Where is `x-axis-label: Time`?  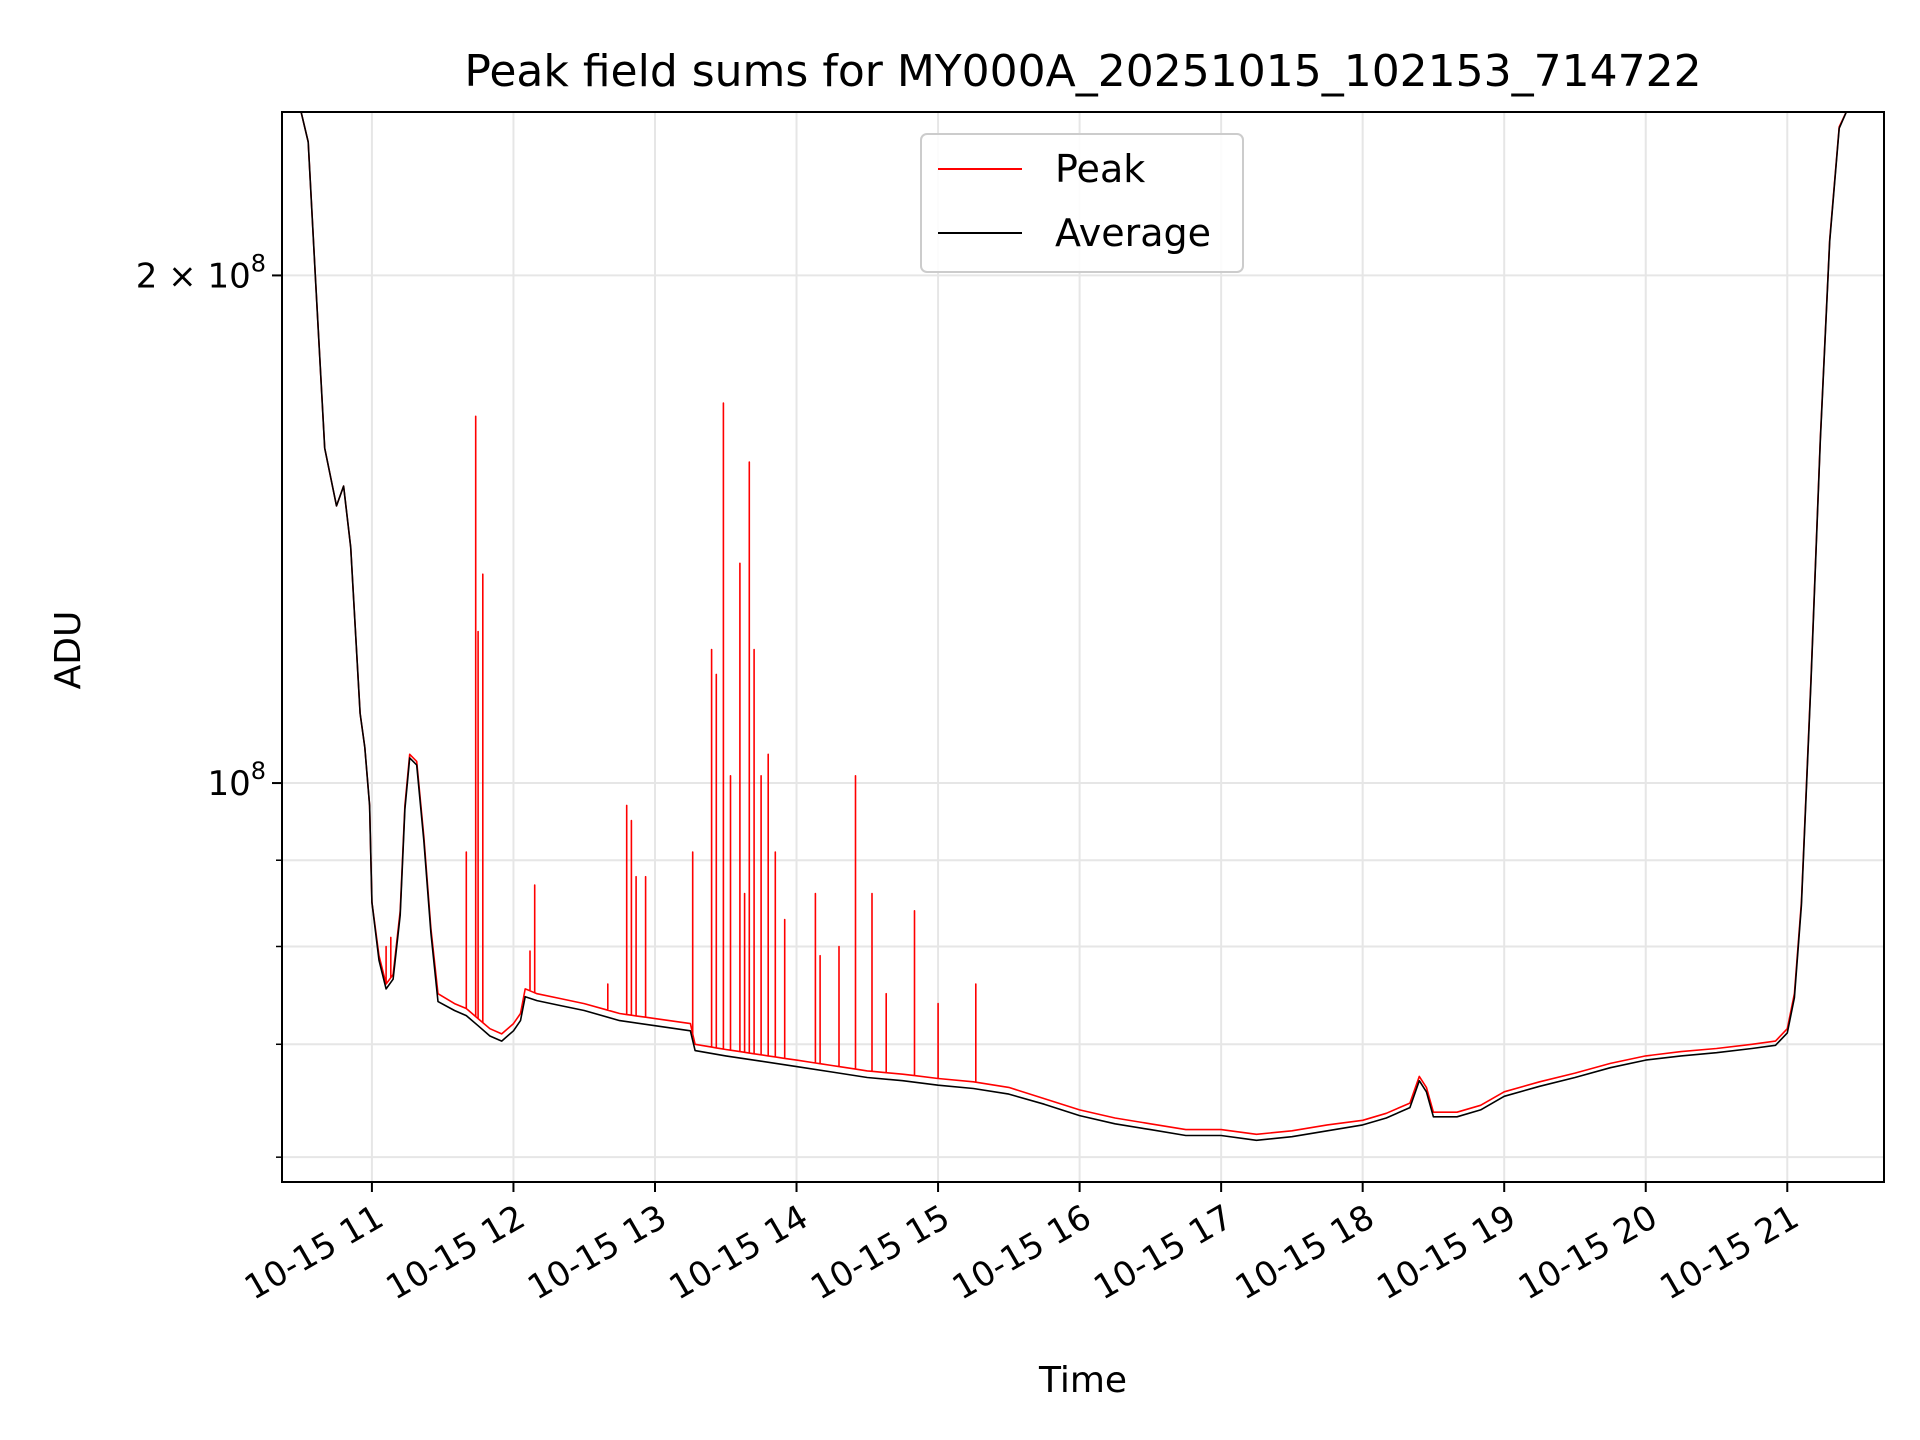 x-axis-label: Time is located at coordinates (1082, 1380).